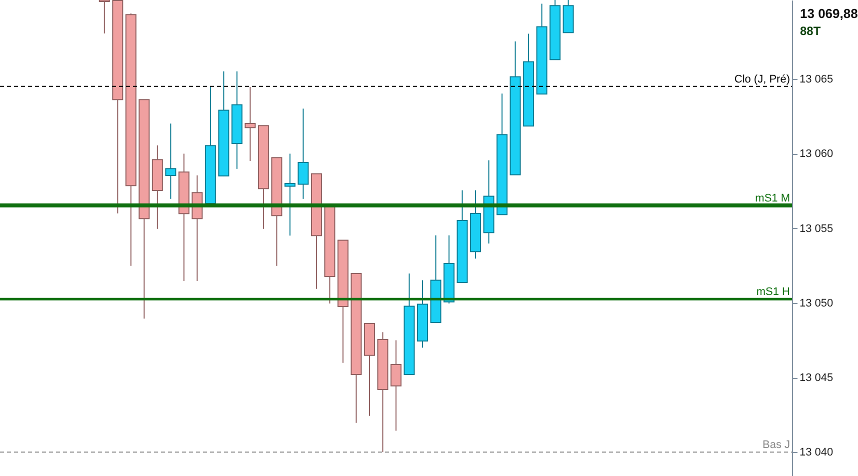  Describe the element at coordinates (776, 445) in the screenshot. I see `ref-line-label: Bas J` at that location.